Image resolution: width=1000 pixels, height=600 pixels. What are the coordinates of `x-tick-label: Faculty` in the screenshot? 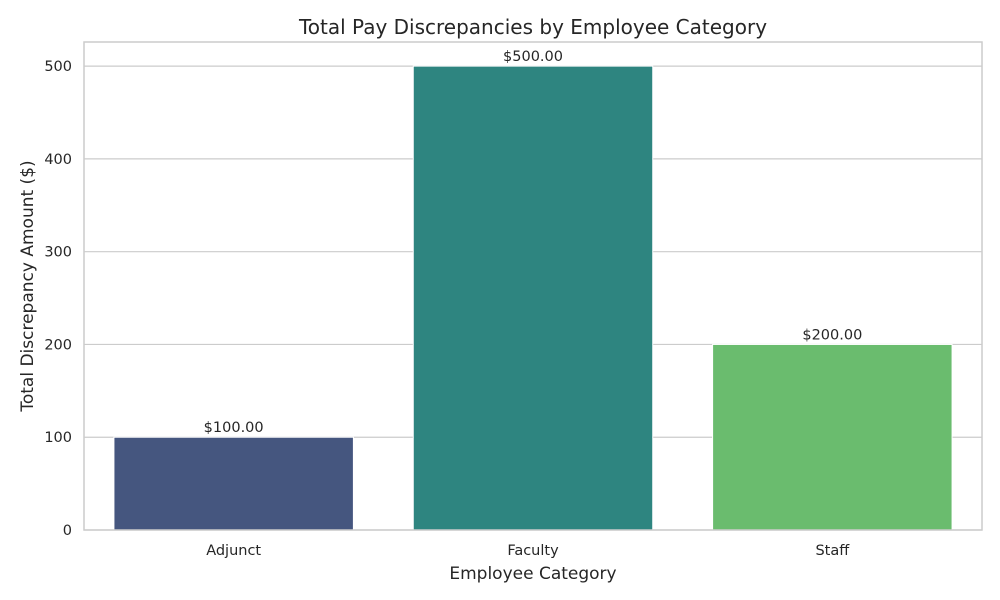 It's located at (533, 551).